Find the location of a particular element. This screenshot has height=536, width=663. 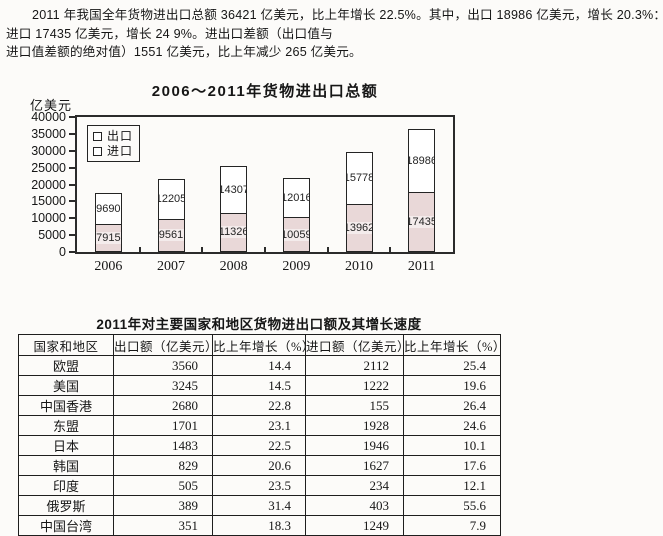

table-row: 欧盟 3560 14.4 2112 25.4 is located at coordinates (259, 365).